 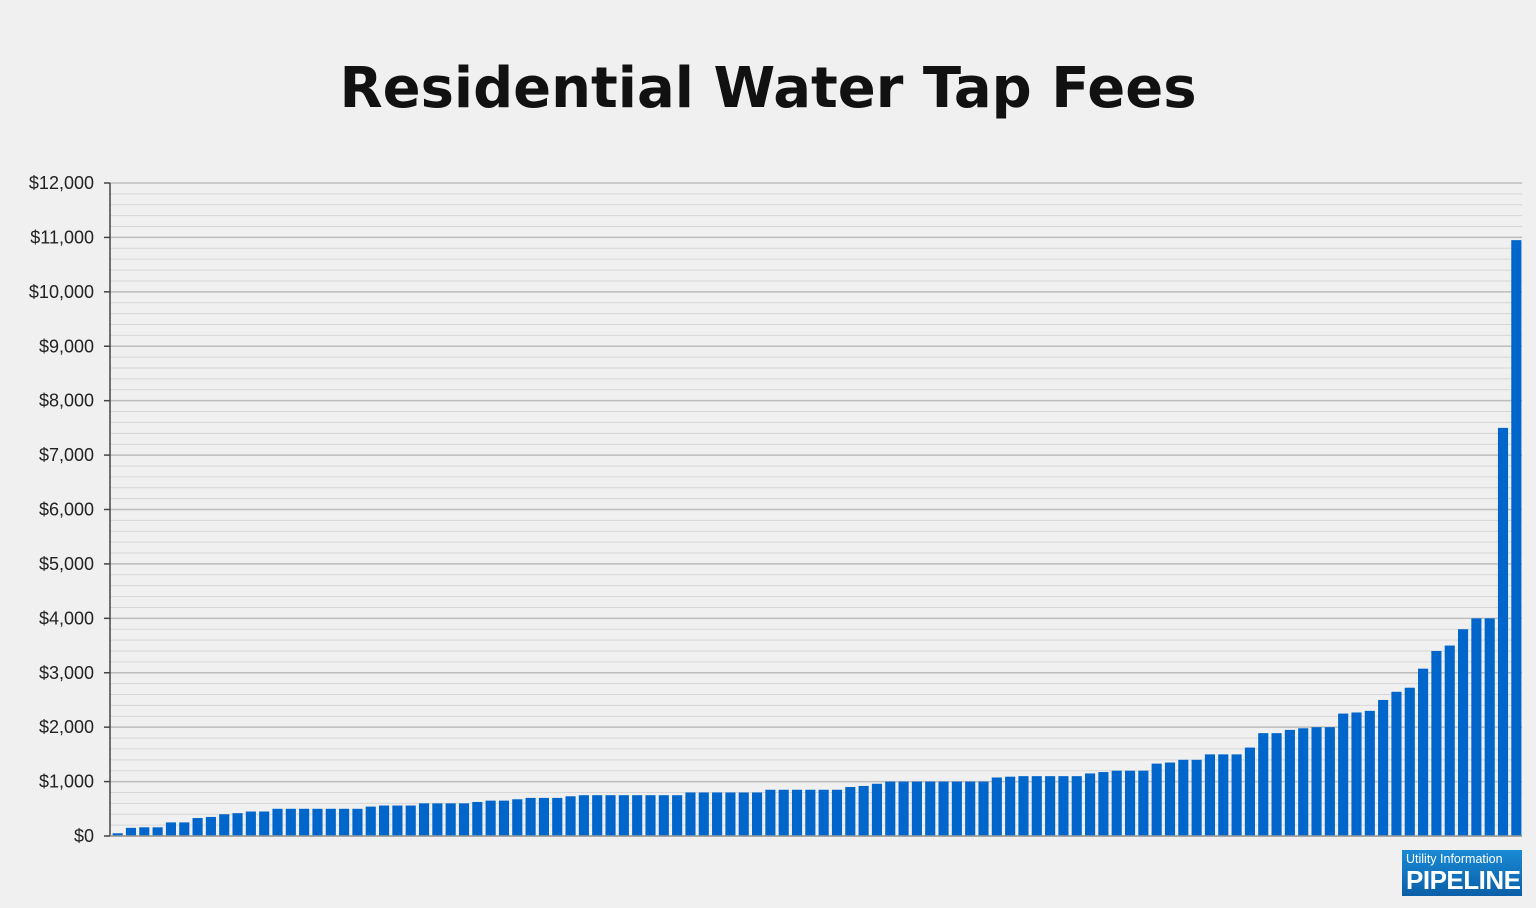 What do you see at coordinates (66, 673) in the screenshot?
I see `y-tick-label: $3,000` at bounding box center [66, 673].